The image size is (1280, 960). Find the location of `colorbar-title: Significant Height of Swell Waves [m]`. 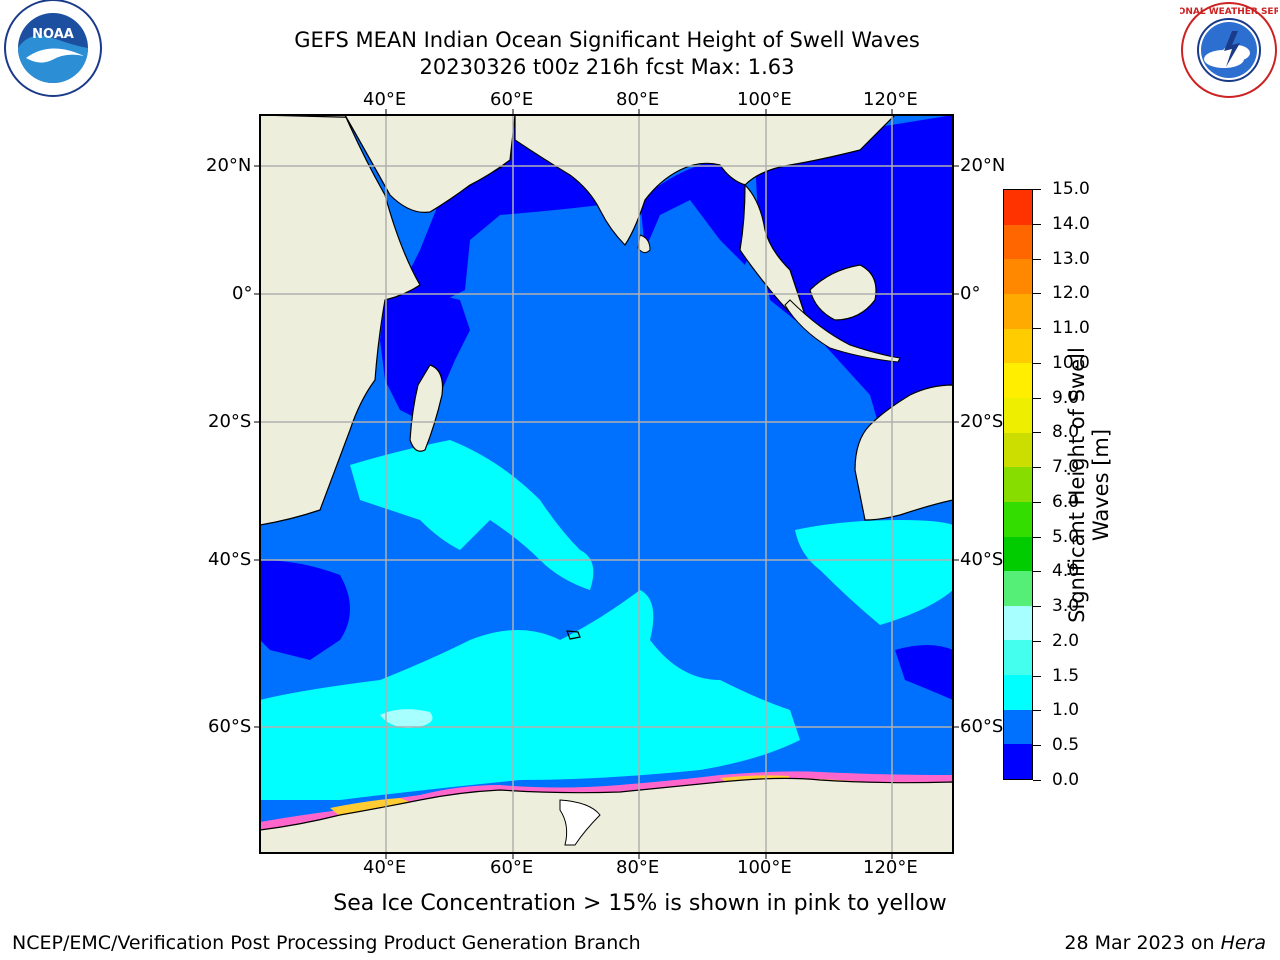

colorbar-title: Significant Height of Swell Waves [m] is located at coordinates (1089, 485).